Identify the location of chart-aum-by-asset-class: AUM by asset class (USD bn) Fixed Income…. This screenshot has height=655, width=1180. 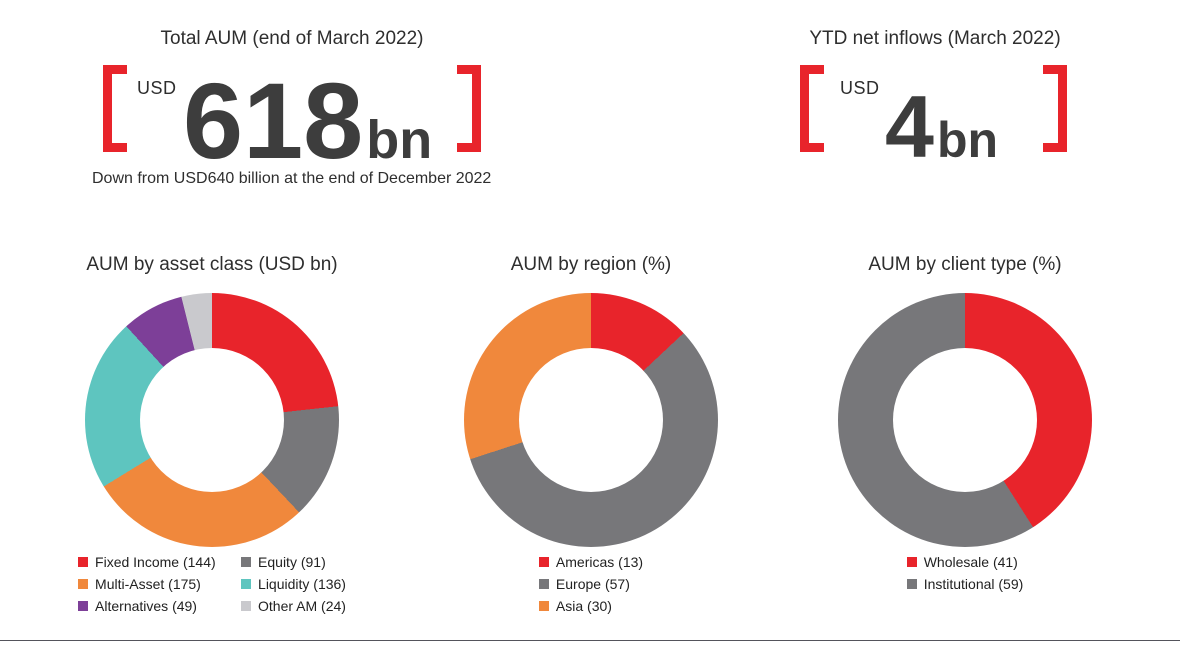
(212, 433).